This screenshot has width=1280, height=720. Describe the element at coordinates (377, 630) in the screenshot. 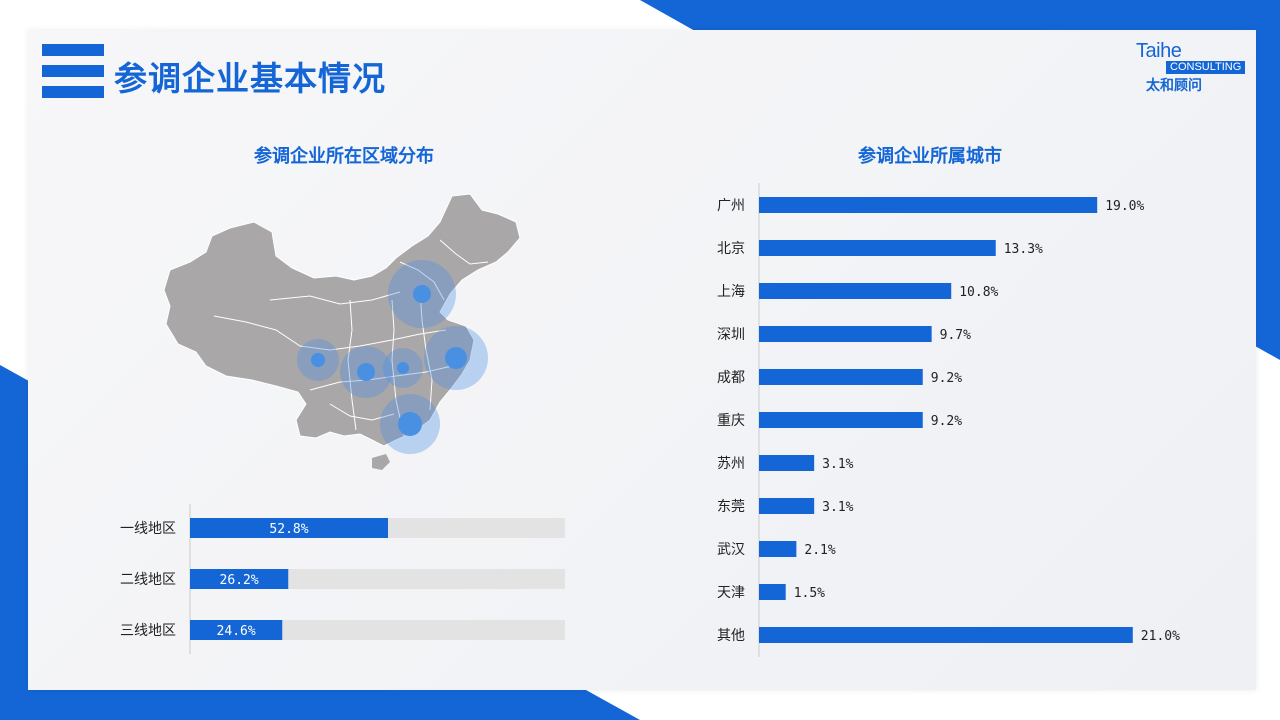

I see `region-bar-track` at that location.